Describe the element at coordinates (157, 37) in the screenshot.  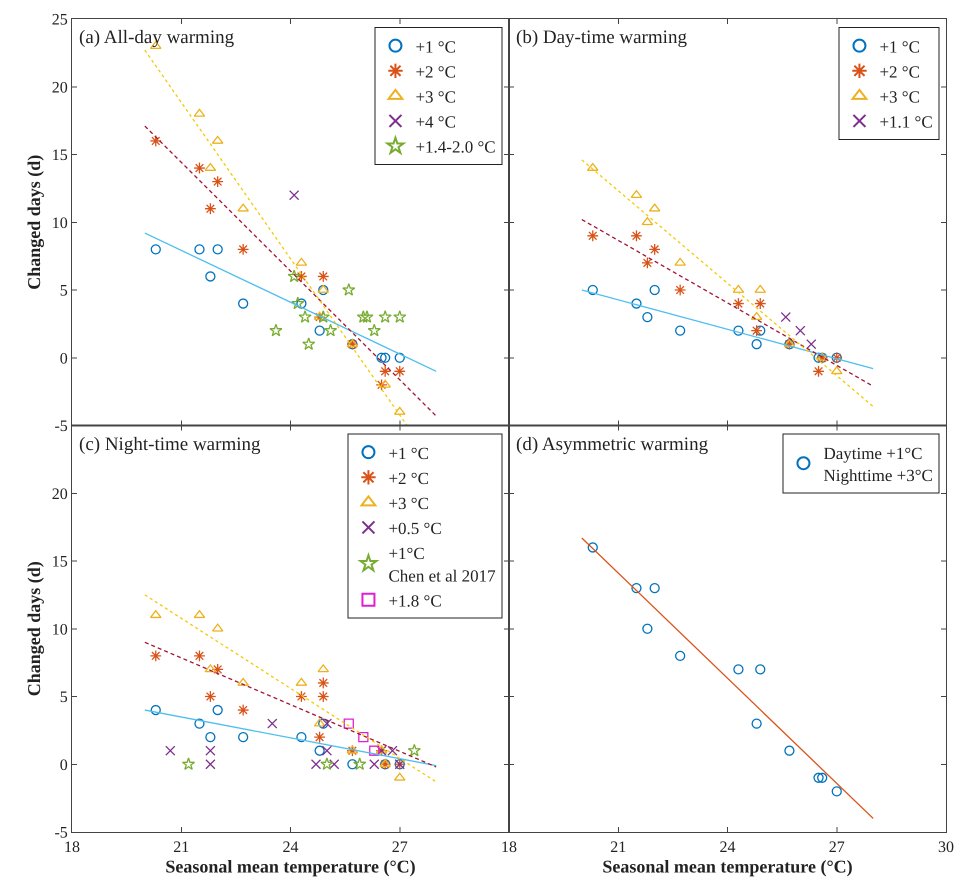
I see `chart-title: (a) All-day warming` at that location.